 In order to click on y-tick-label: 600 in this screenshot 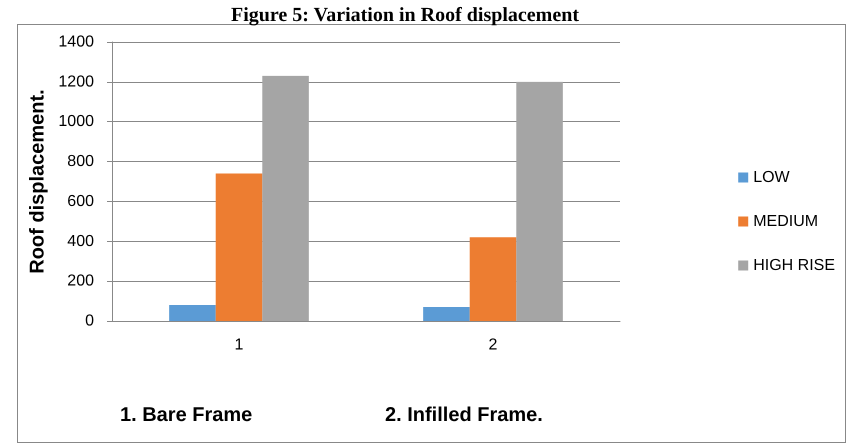, I will do `click(80, 201)`.